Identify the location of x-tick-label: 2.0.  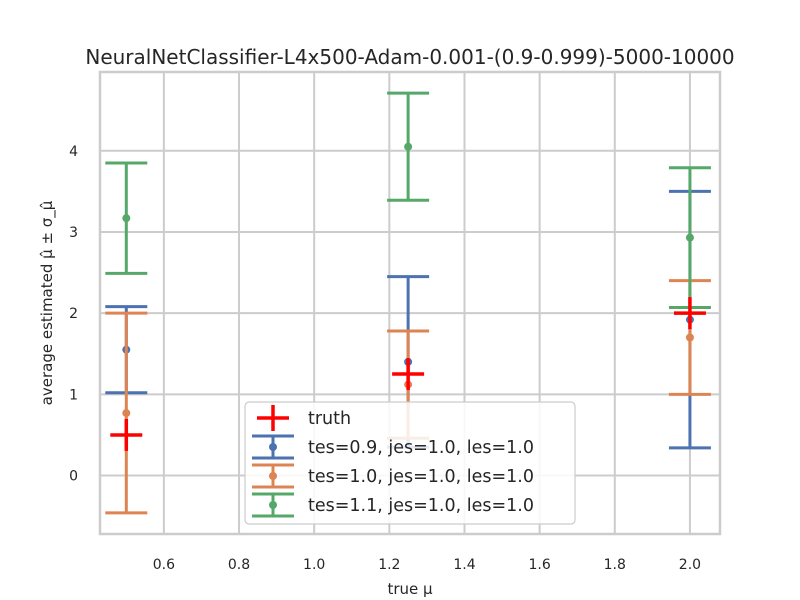
(690, 565).